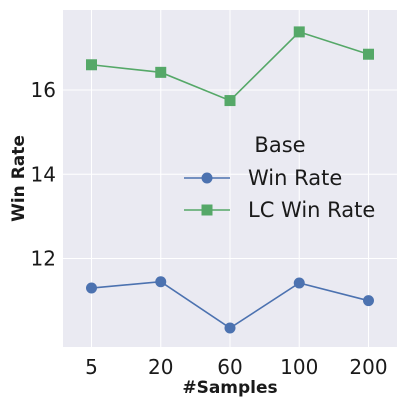  Describe the element at coordinates (295, 178) in the screenshot. I see `legend-label: Win Rate` at that location.